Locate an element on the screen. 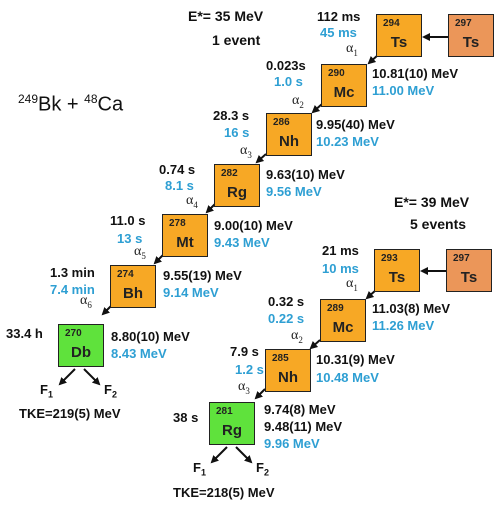  lifetime-calc-274bh: 7.4 min is located at coordinates (72, 289).